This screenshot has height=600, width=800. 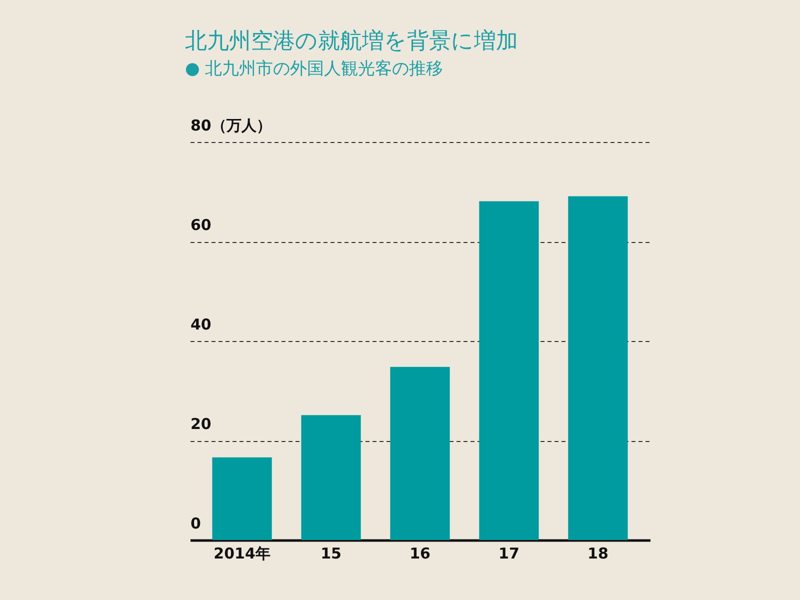 What do you see at coordinates (231, 125) in the screenshot?
I see `y-tick-label: 80（万人）` at bounding box center [231, 125].